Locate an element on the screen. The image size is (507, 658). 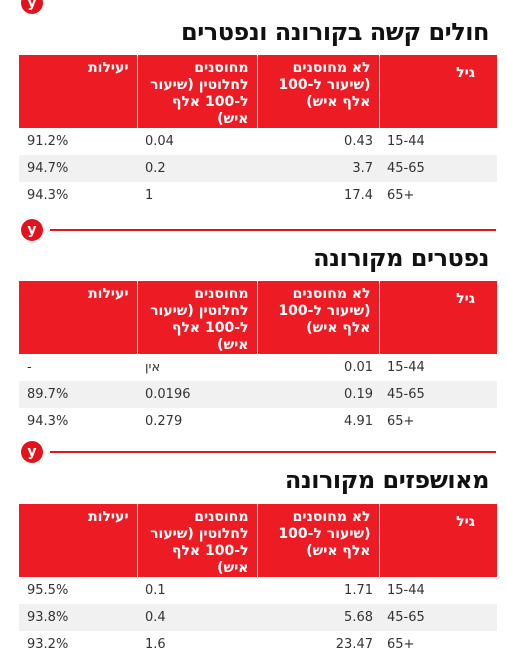
cell-unvaccinated: 1.71 is located at coordinates (358, 590).